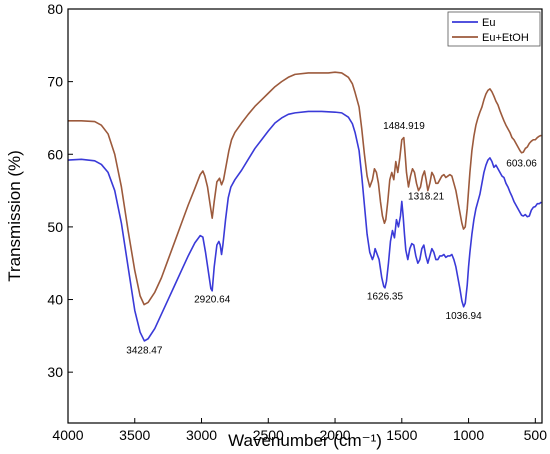  I want to click on peak-annotation: 1318.21, so click(426, 196).